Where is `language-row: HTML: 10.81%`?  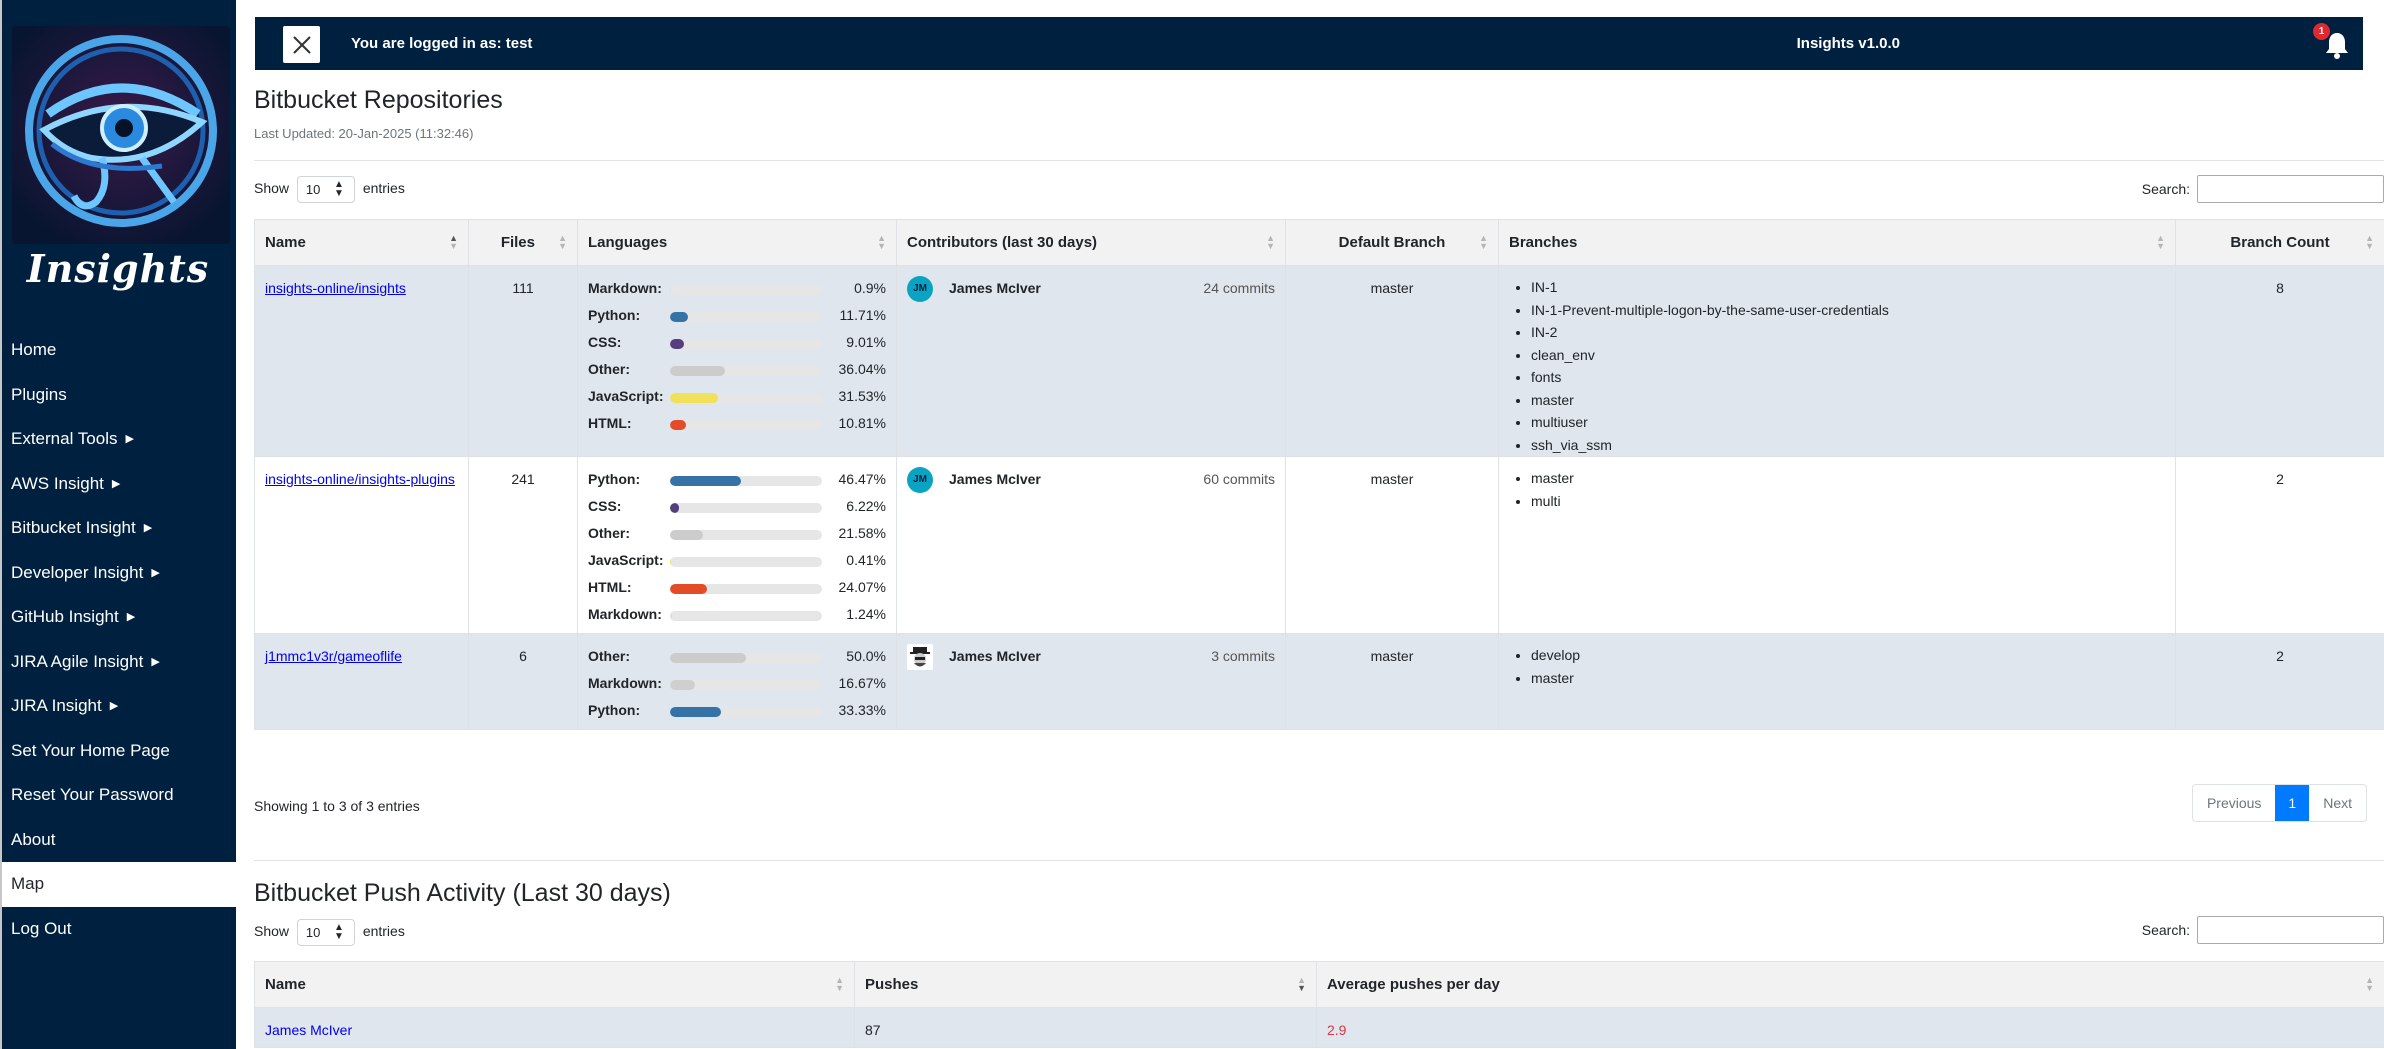 language-row: HTML: 10.81% is located at coordinates (737, 428).